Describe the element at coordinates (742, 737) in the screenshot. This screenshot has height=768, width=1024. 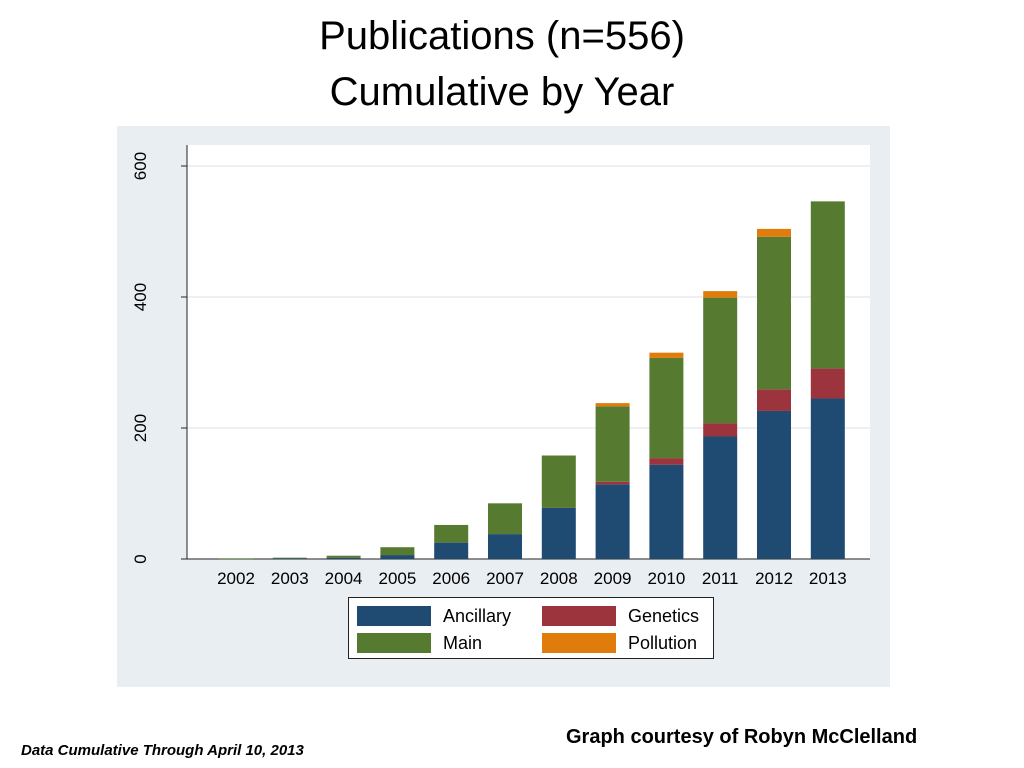
I see `graph-credit: Graph courtesy of Robyn McClelland` at that location.